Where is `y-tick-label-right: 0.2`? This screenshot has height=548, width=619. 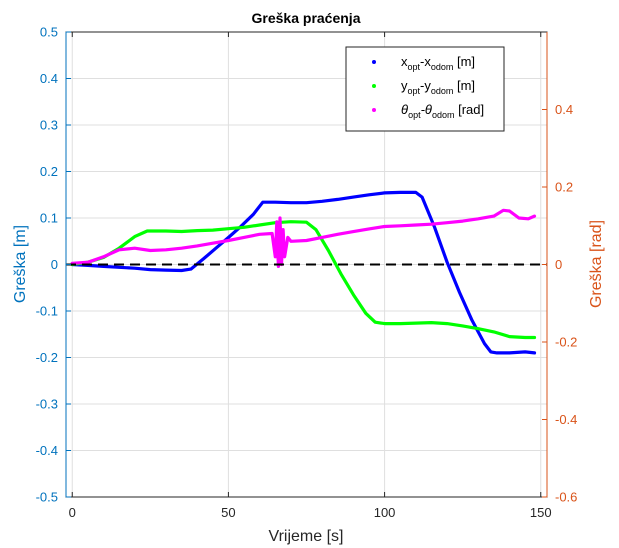
y-tick-label-right: 0.2 is located at coordinates (564, 187).